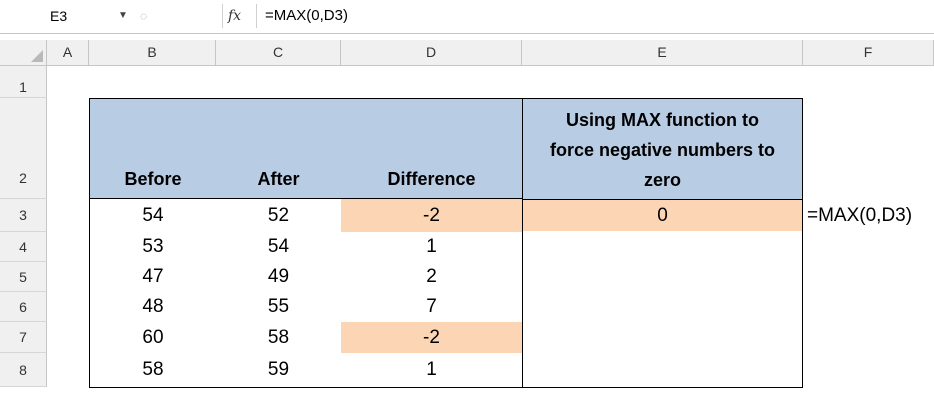 The image size is (934, 401). What do you see at coordinates (662, 120) in the screenshot?
I see `header-line: Using MAX function to` at bounding box center [662, 120].